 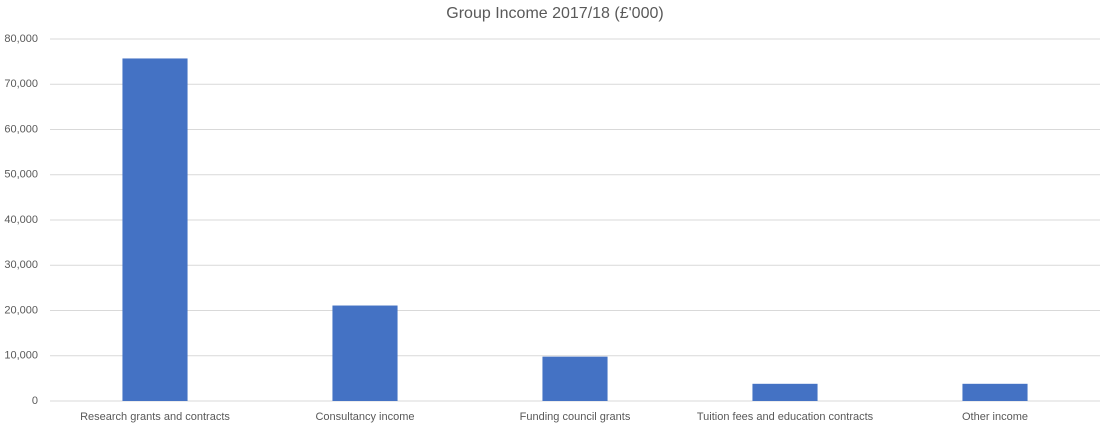 What do you see at coordinates (21, 175) in the screenshot?
I see `y-tick-label: 50,000` at bounding box center [21, 175].